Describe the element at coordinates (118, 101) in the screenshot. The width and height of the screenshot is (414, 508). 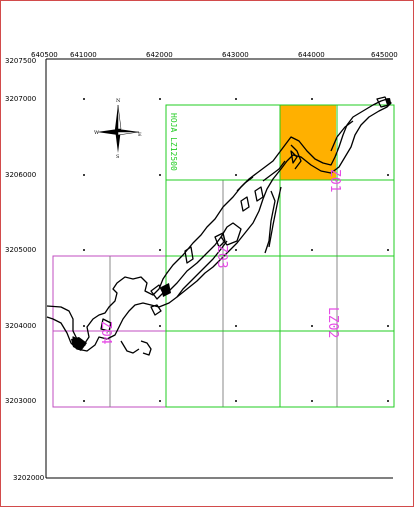
I see `compass-north-label: N` at that location.